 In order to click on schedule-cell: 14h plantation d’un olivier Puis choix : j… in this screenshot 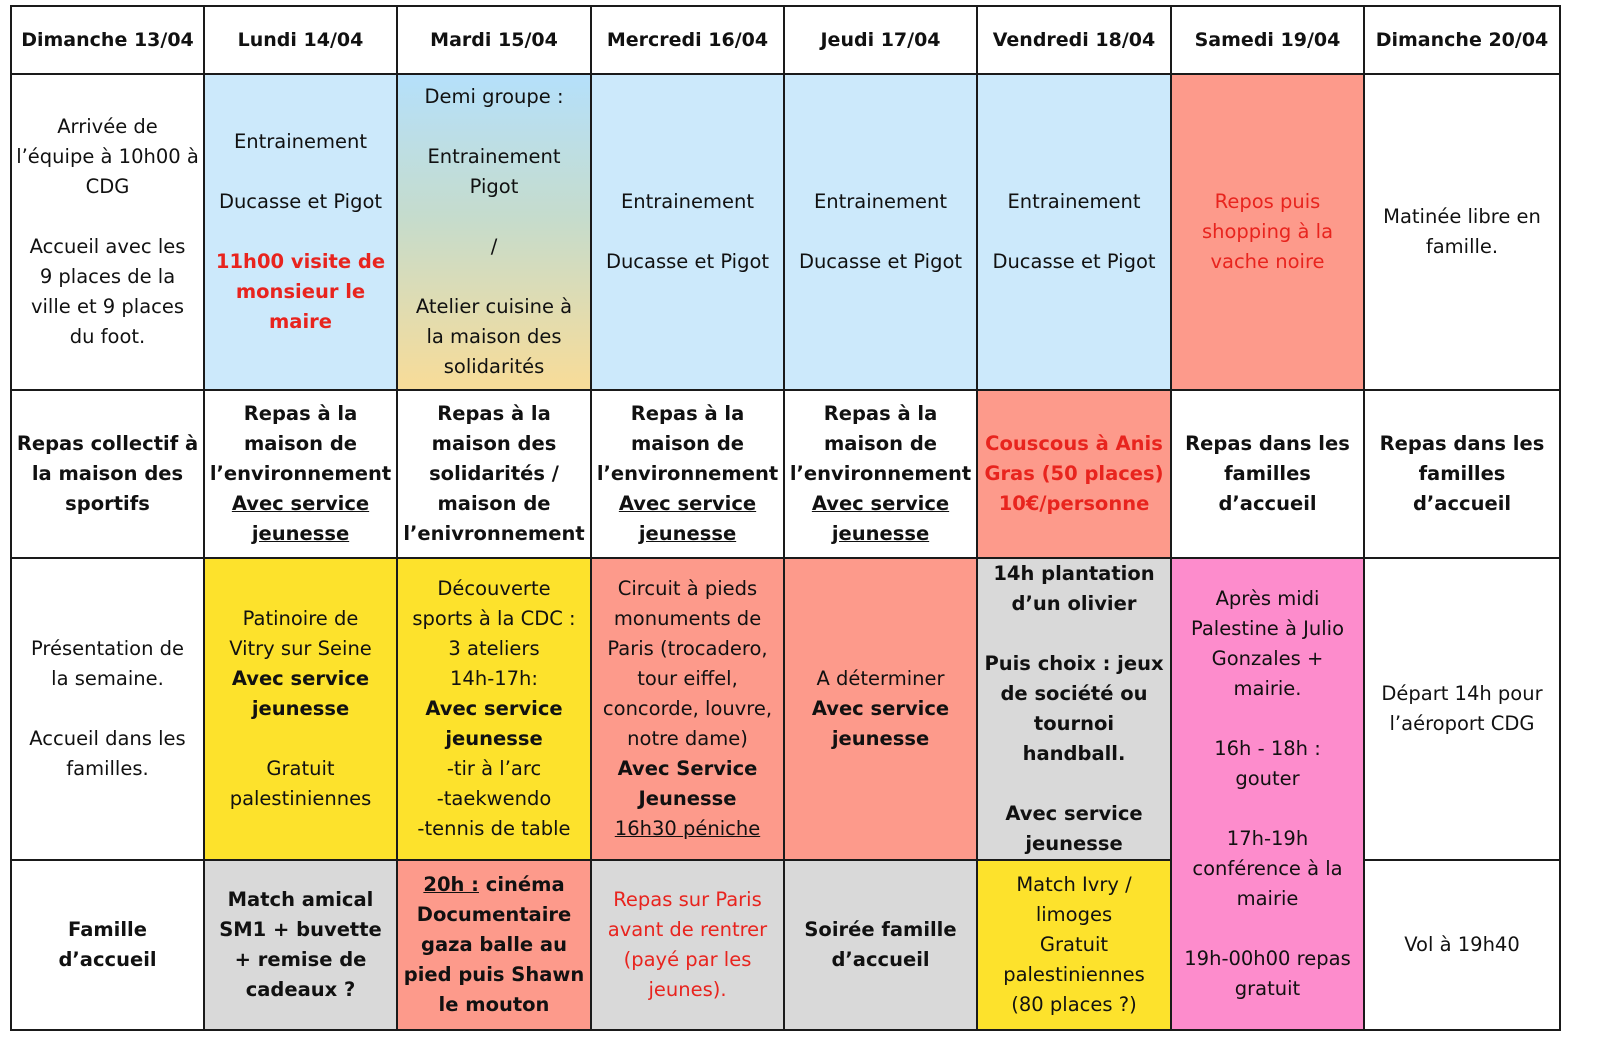, I will do `click(1074, 709)`.